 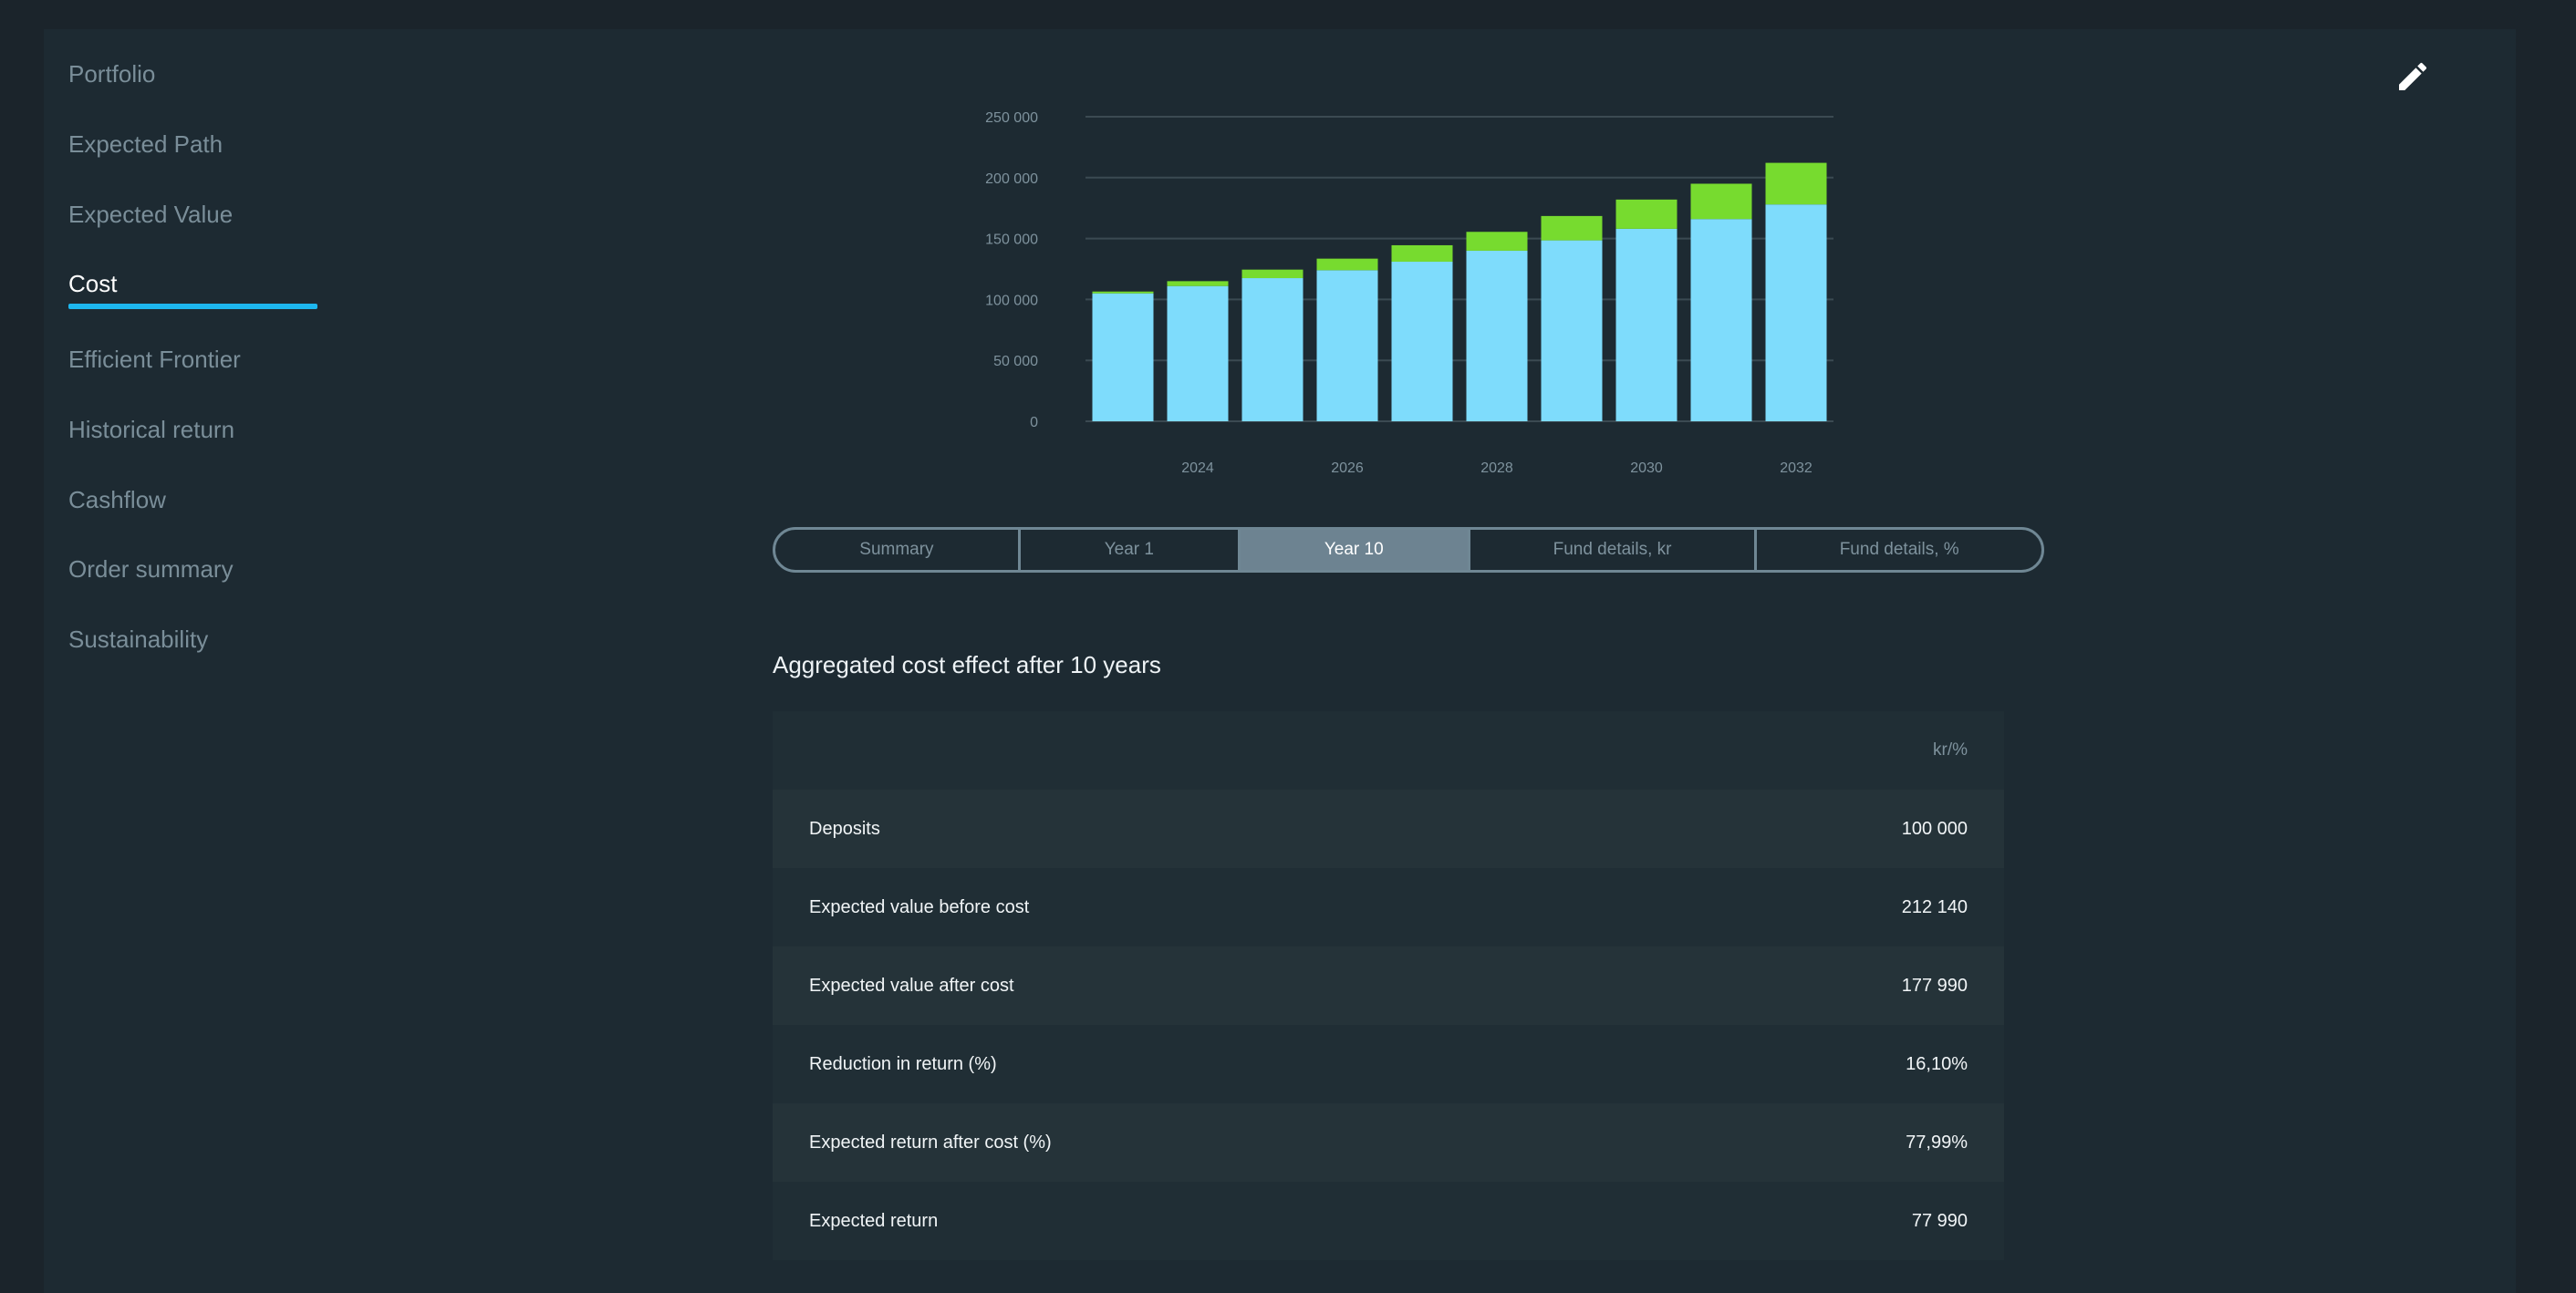 What do you see at coordinates (1355, 550) in the screenshot?
I see `tab-year-10: Year 10` at bounding box center [1355, 550].